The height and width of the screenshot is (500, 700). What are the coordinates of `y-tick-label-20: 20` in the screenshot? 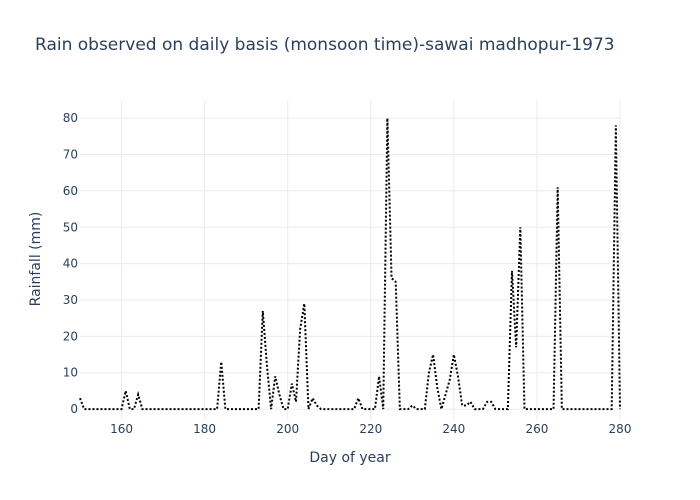 It's located at (70, 336).